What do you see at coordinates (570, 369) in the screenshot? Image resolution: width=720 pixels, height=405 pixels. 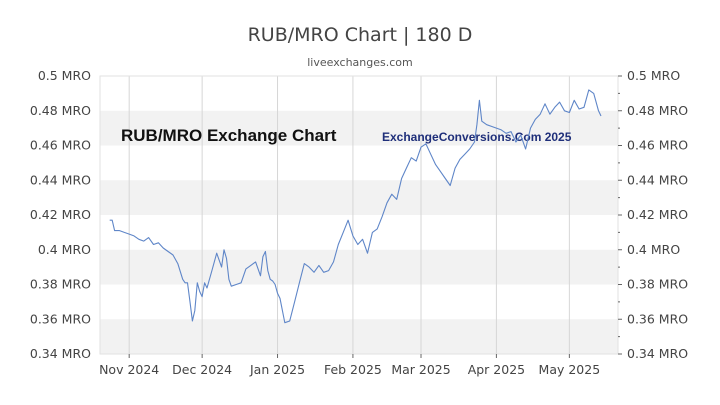 I see `x-tick-label: May 2025` at bounding box center [570, 369].